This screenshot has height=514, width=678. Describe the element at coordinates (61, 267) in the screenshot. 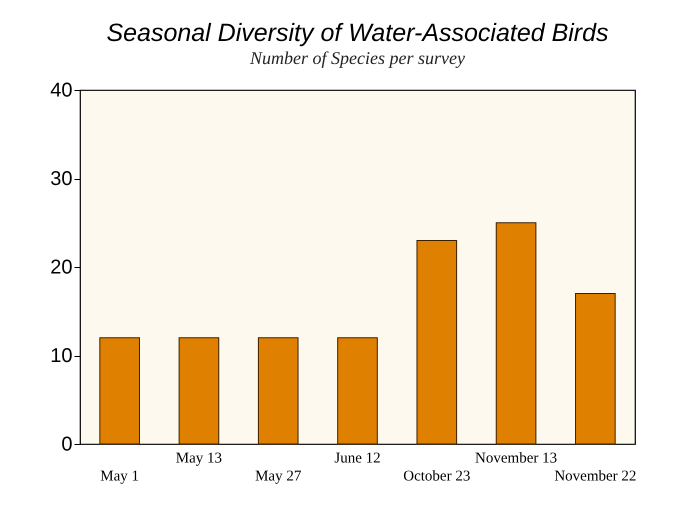

I see `y-tick-label: 20` at that location.